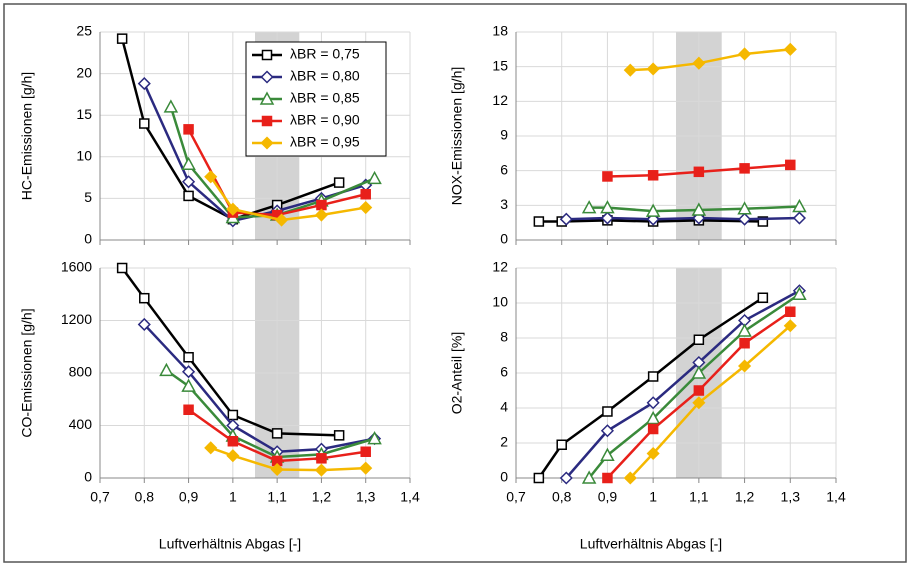 This screenshot has height=568, width=911. I want to click on y-tick-label: 800, so click(81, 372).